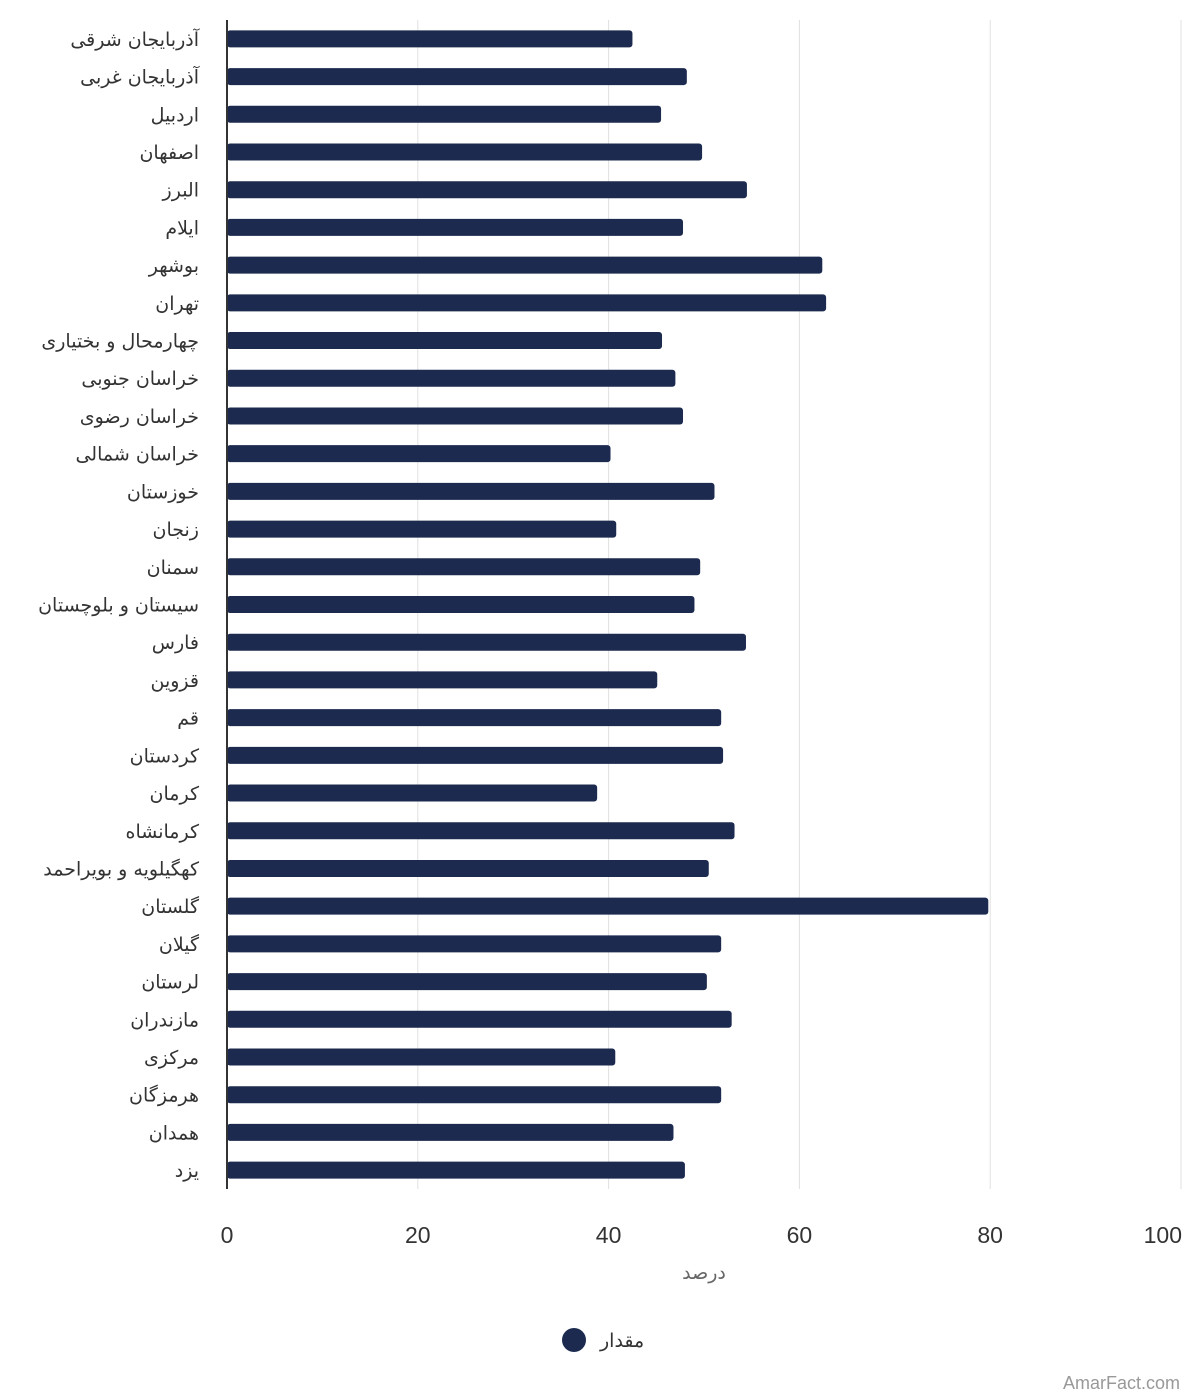 This screenshot has width=1200, height=1400. What do you see at coordinates (164, 1095) in the screenshot?
I see `category-label-28: هرمزگان` at bounding box center [164, 1095].